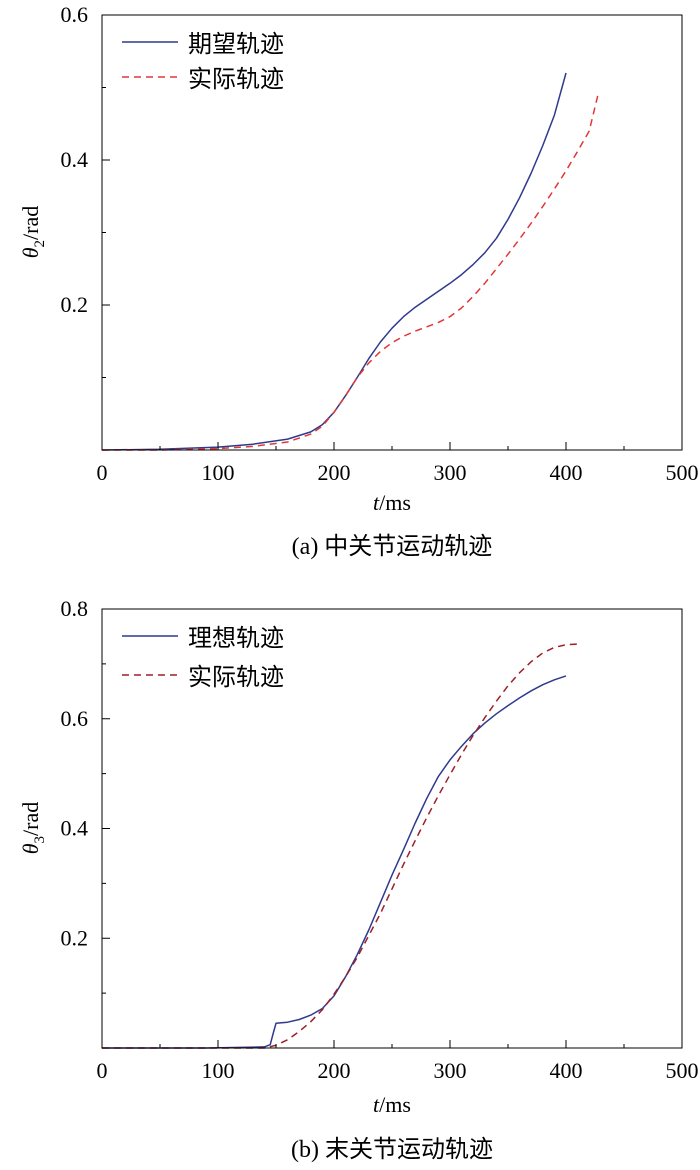  What do you see at coordinates (75, 608) in the screenshot?
I see `chart-b-ytick-label: 0.8` at bounding box center [75, 608].